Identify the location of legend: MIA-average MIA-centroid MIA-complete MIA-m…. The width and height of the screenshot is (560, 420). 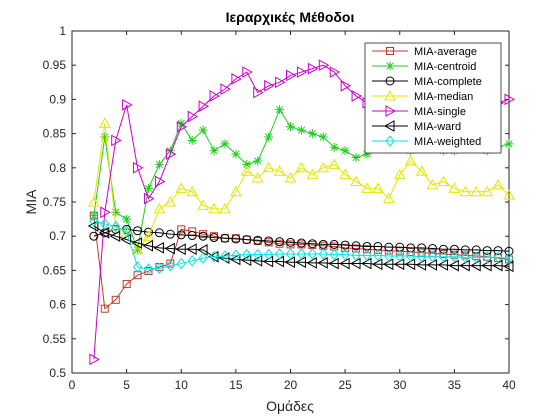
(433, 98).